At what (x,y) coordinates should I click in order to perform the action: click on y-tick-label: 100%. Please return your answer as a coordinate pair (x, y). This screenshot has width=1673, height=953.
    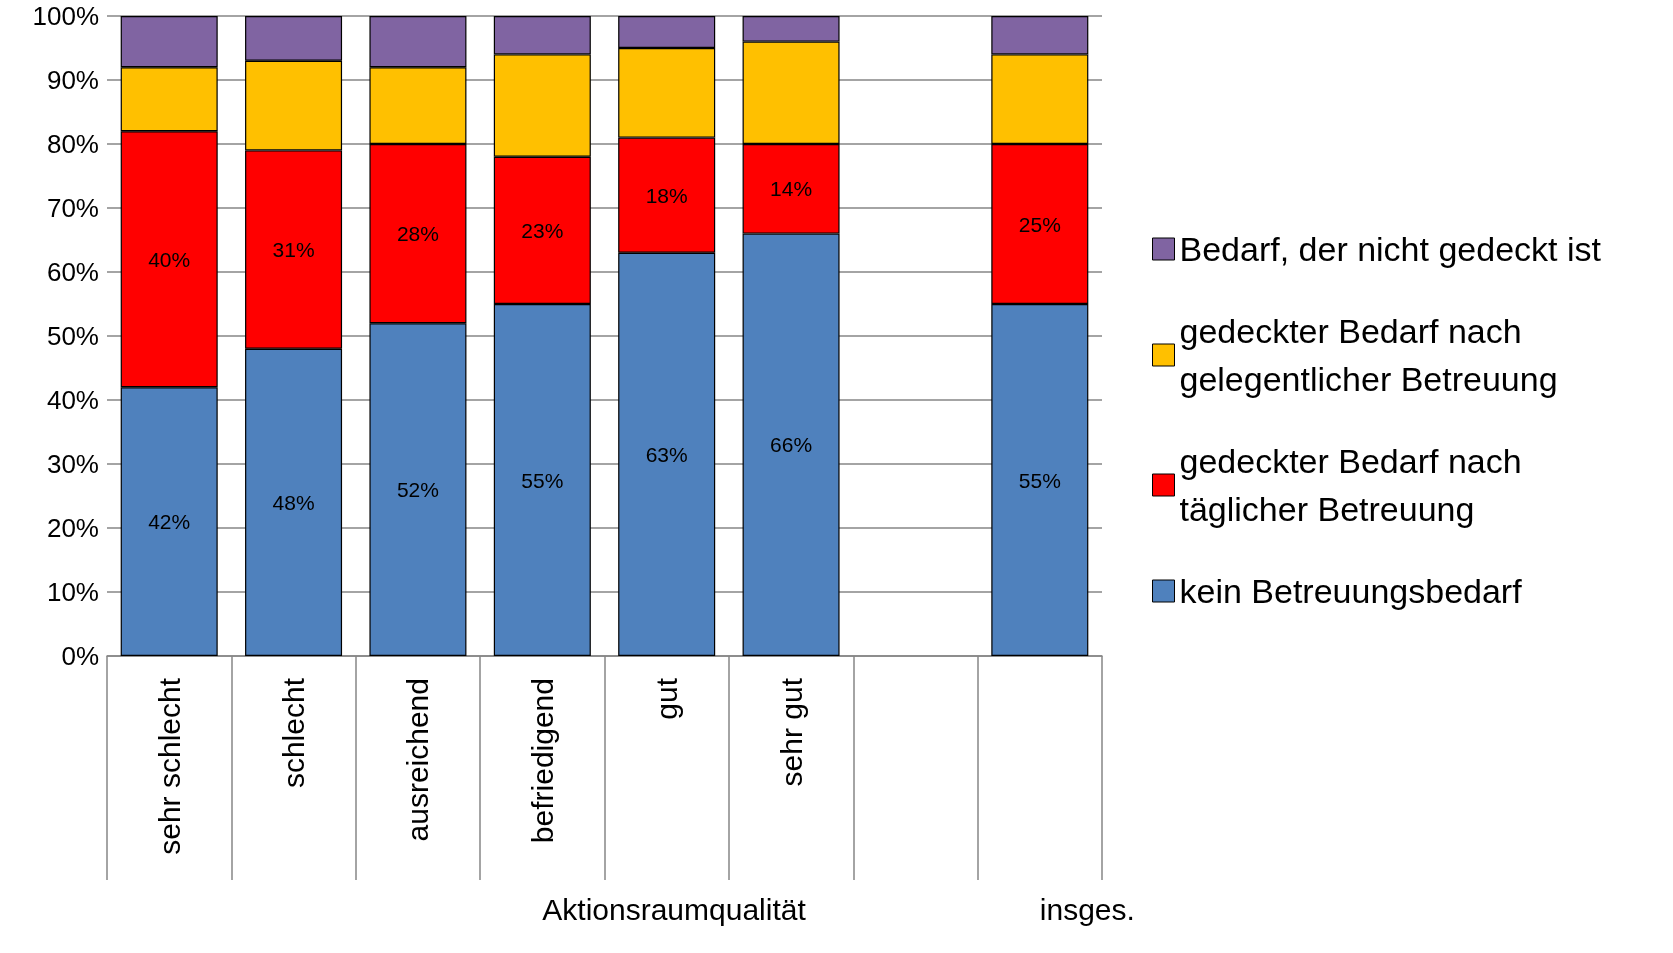
    Looking at the image, I should click on (65, 16).